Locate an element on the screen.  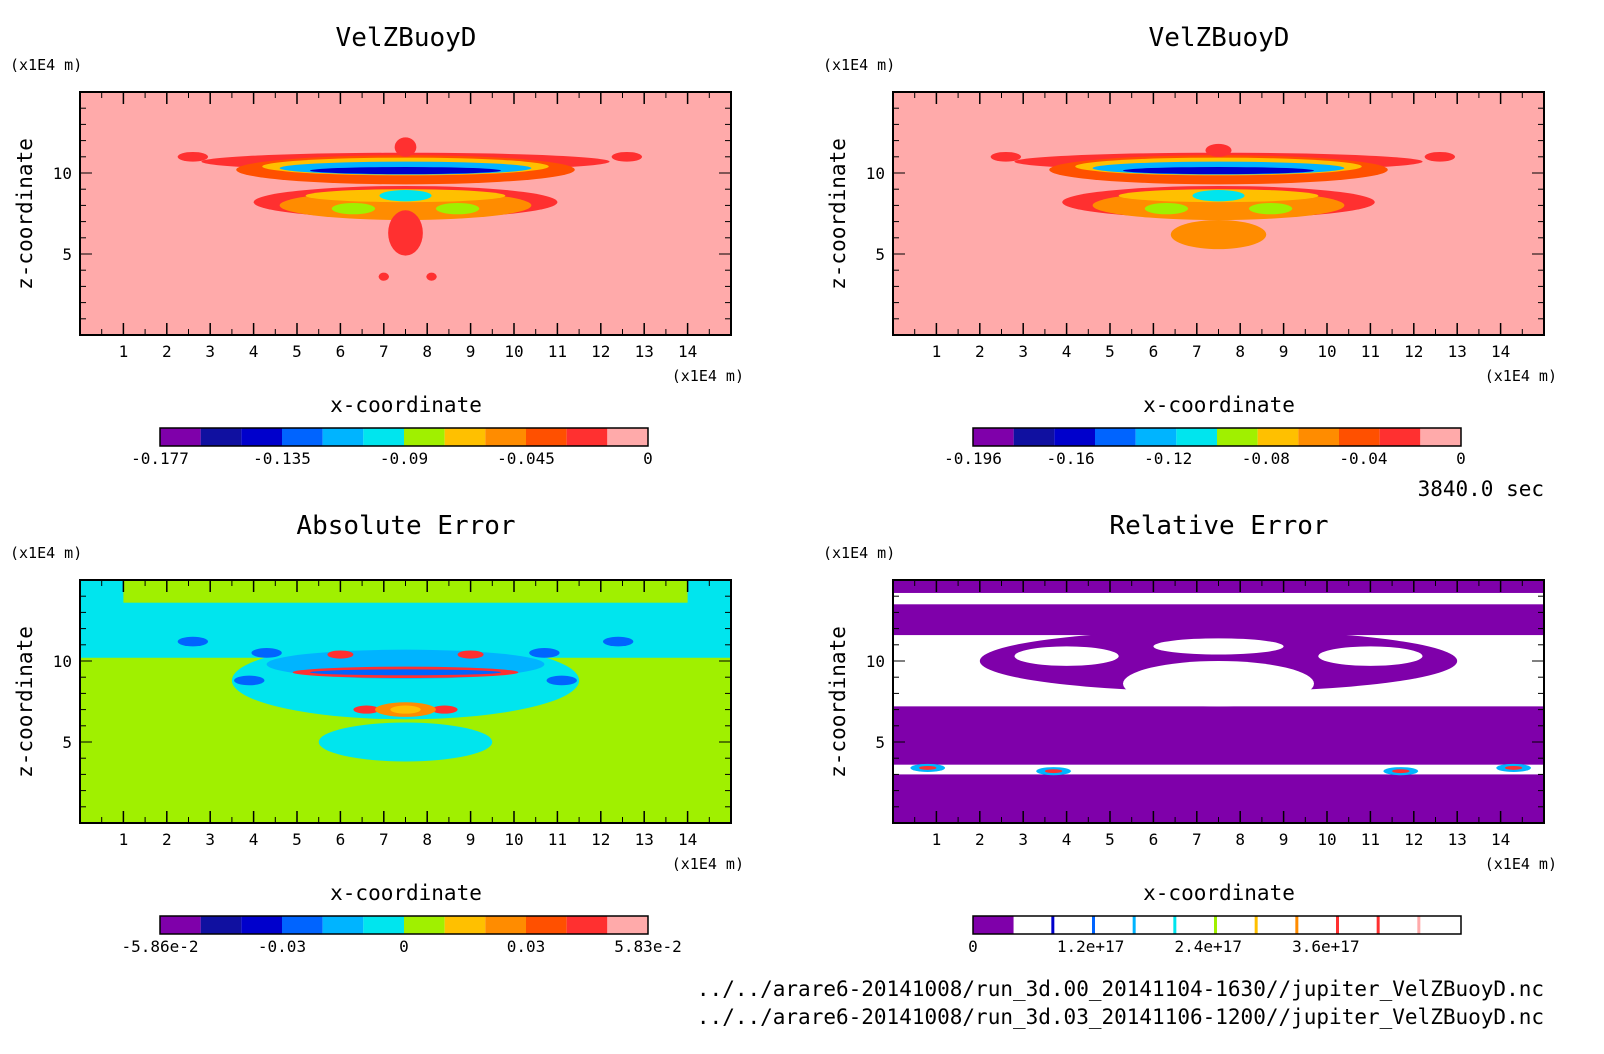
contour-gap is located at coordinates (1218, 646).